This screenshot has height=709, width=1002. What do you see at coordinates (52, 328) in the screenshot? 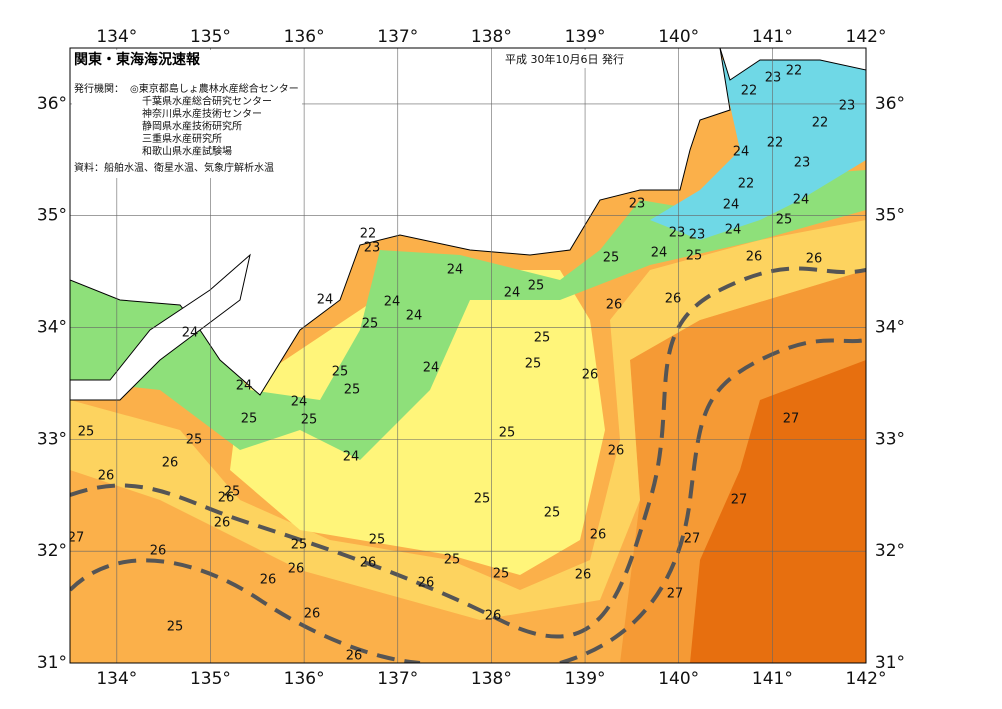
I see `lat-tick-label: 34°` at bounding box center [52, 328].